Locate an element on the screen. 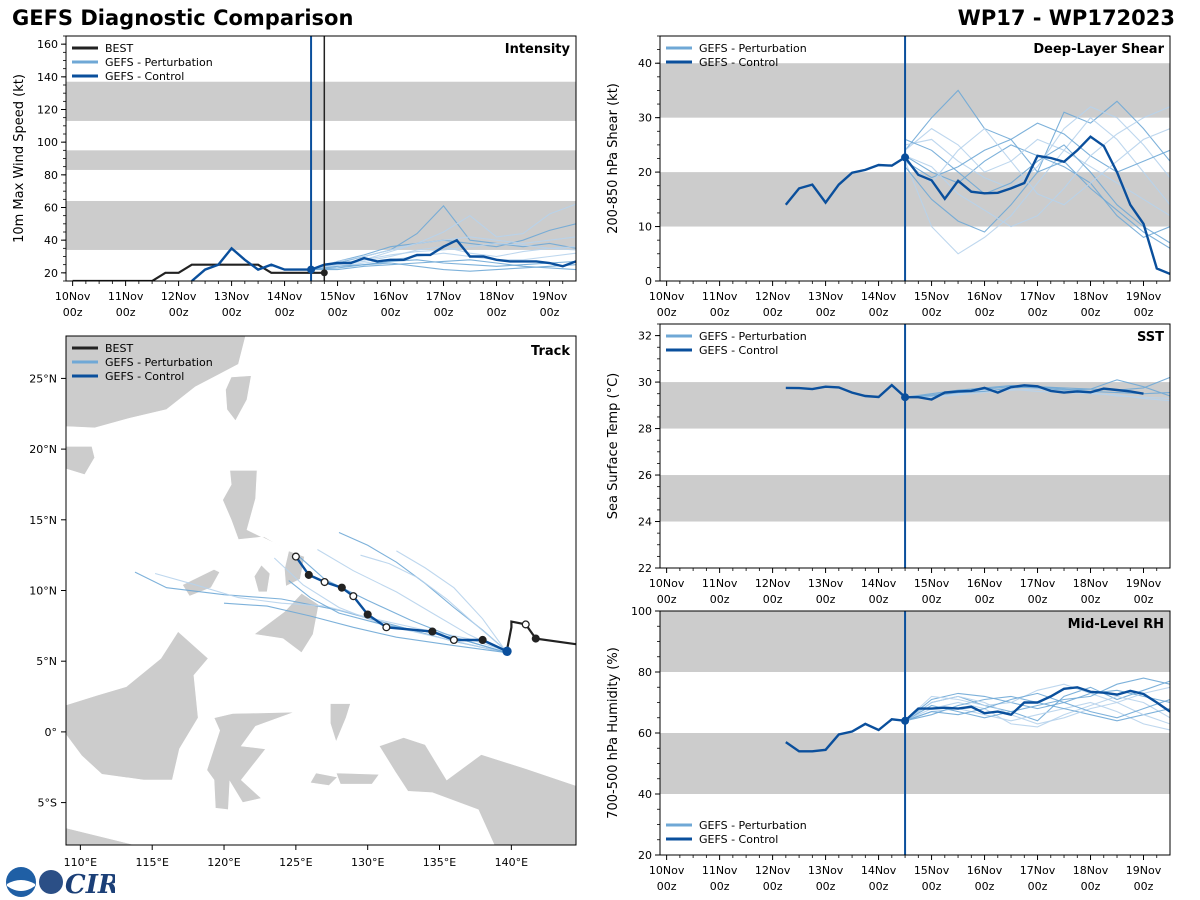  best-line is located at coordinates (198, 272).